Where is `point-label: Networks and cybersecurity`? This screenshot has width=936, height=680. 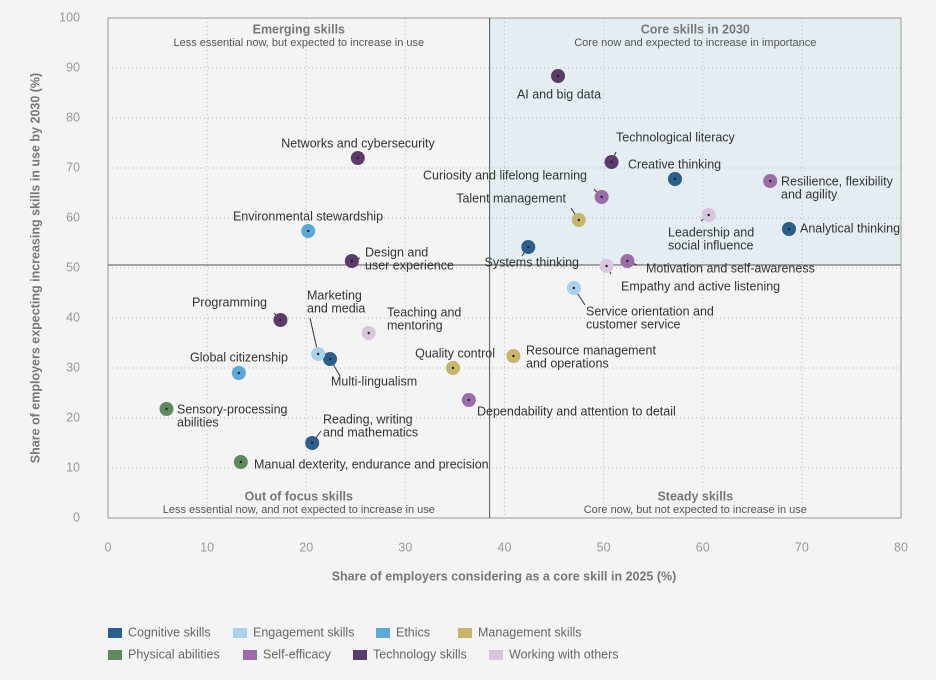
point-label: Networks and cybersecurity is located at coordinates (358, 143).